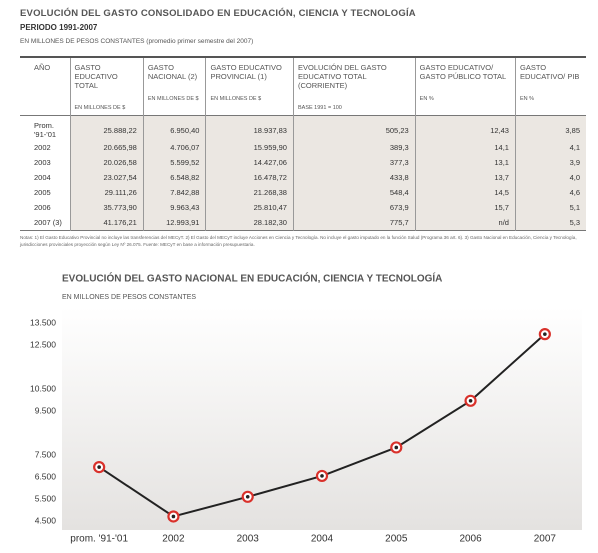 The height and width of the screenshot is (553, 598). Describe the element at coordinates (174, 177) in the screenshot. I see `table-cell: 6.548,82` at that location.